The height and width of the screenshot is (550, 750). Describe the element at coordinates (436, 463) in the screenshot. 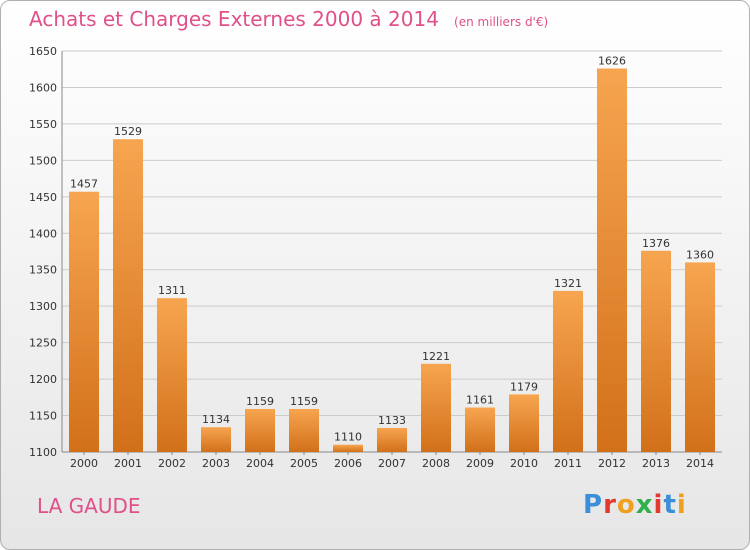

I see `x-tick-label: 2008` at that location.